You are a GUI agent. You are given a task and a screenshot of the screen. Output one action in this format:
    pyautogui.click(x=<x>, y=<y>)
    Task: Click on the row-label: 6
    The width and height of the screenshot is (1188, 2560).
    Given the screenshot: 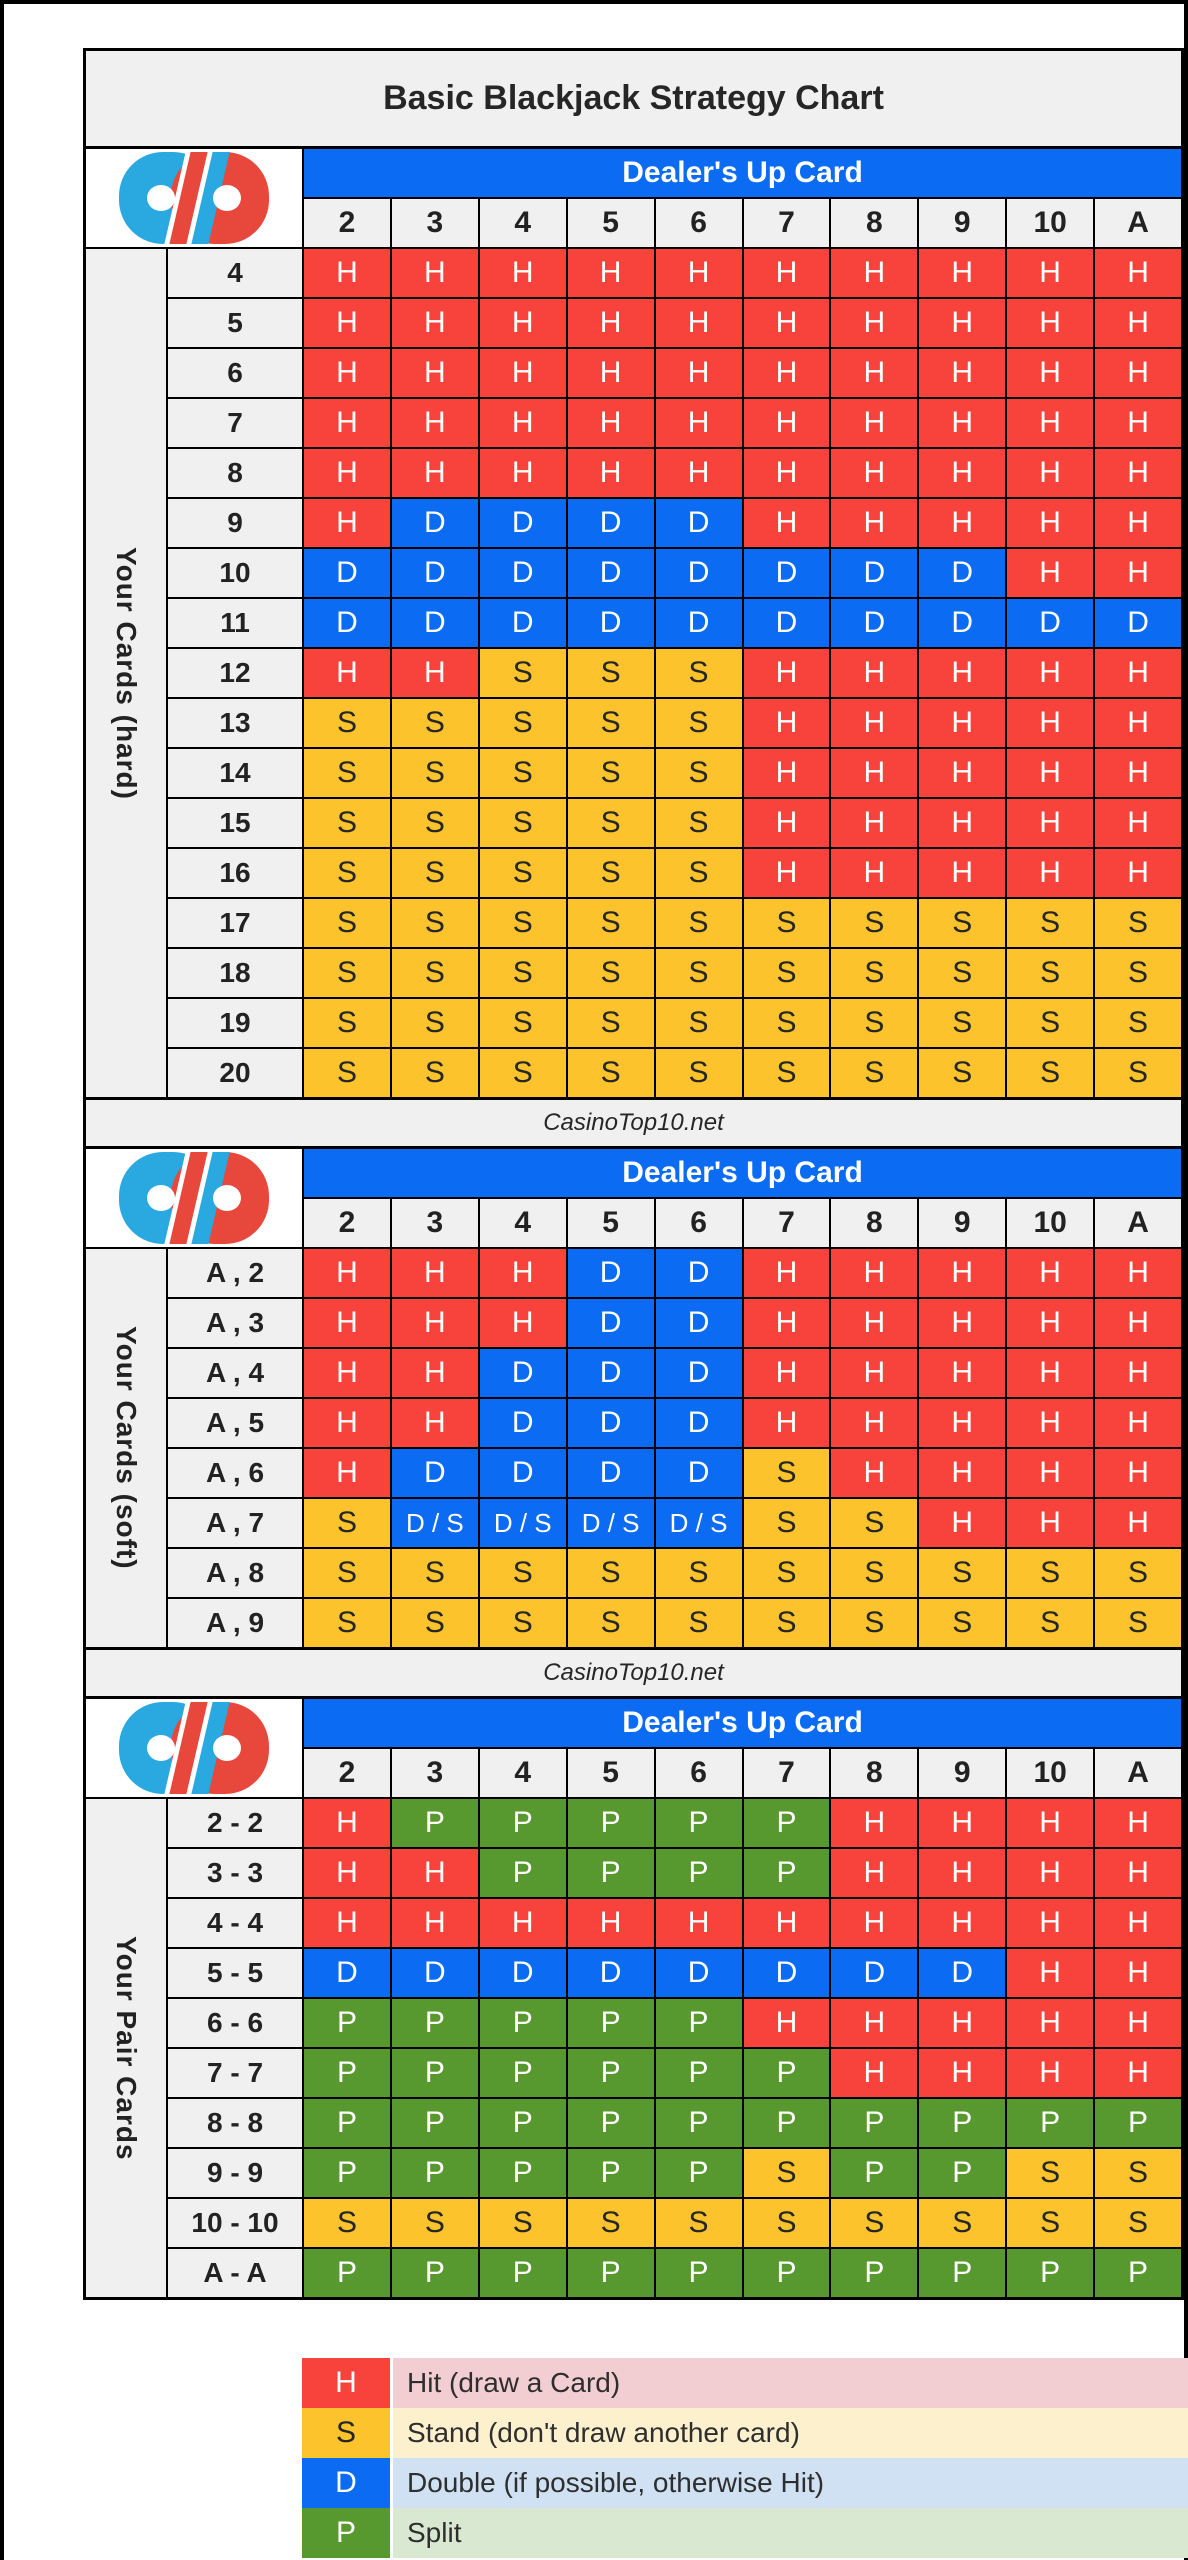 What is the action you would take?
    pyautogui.click(x=235, y=373)
    